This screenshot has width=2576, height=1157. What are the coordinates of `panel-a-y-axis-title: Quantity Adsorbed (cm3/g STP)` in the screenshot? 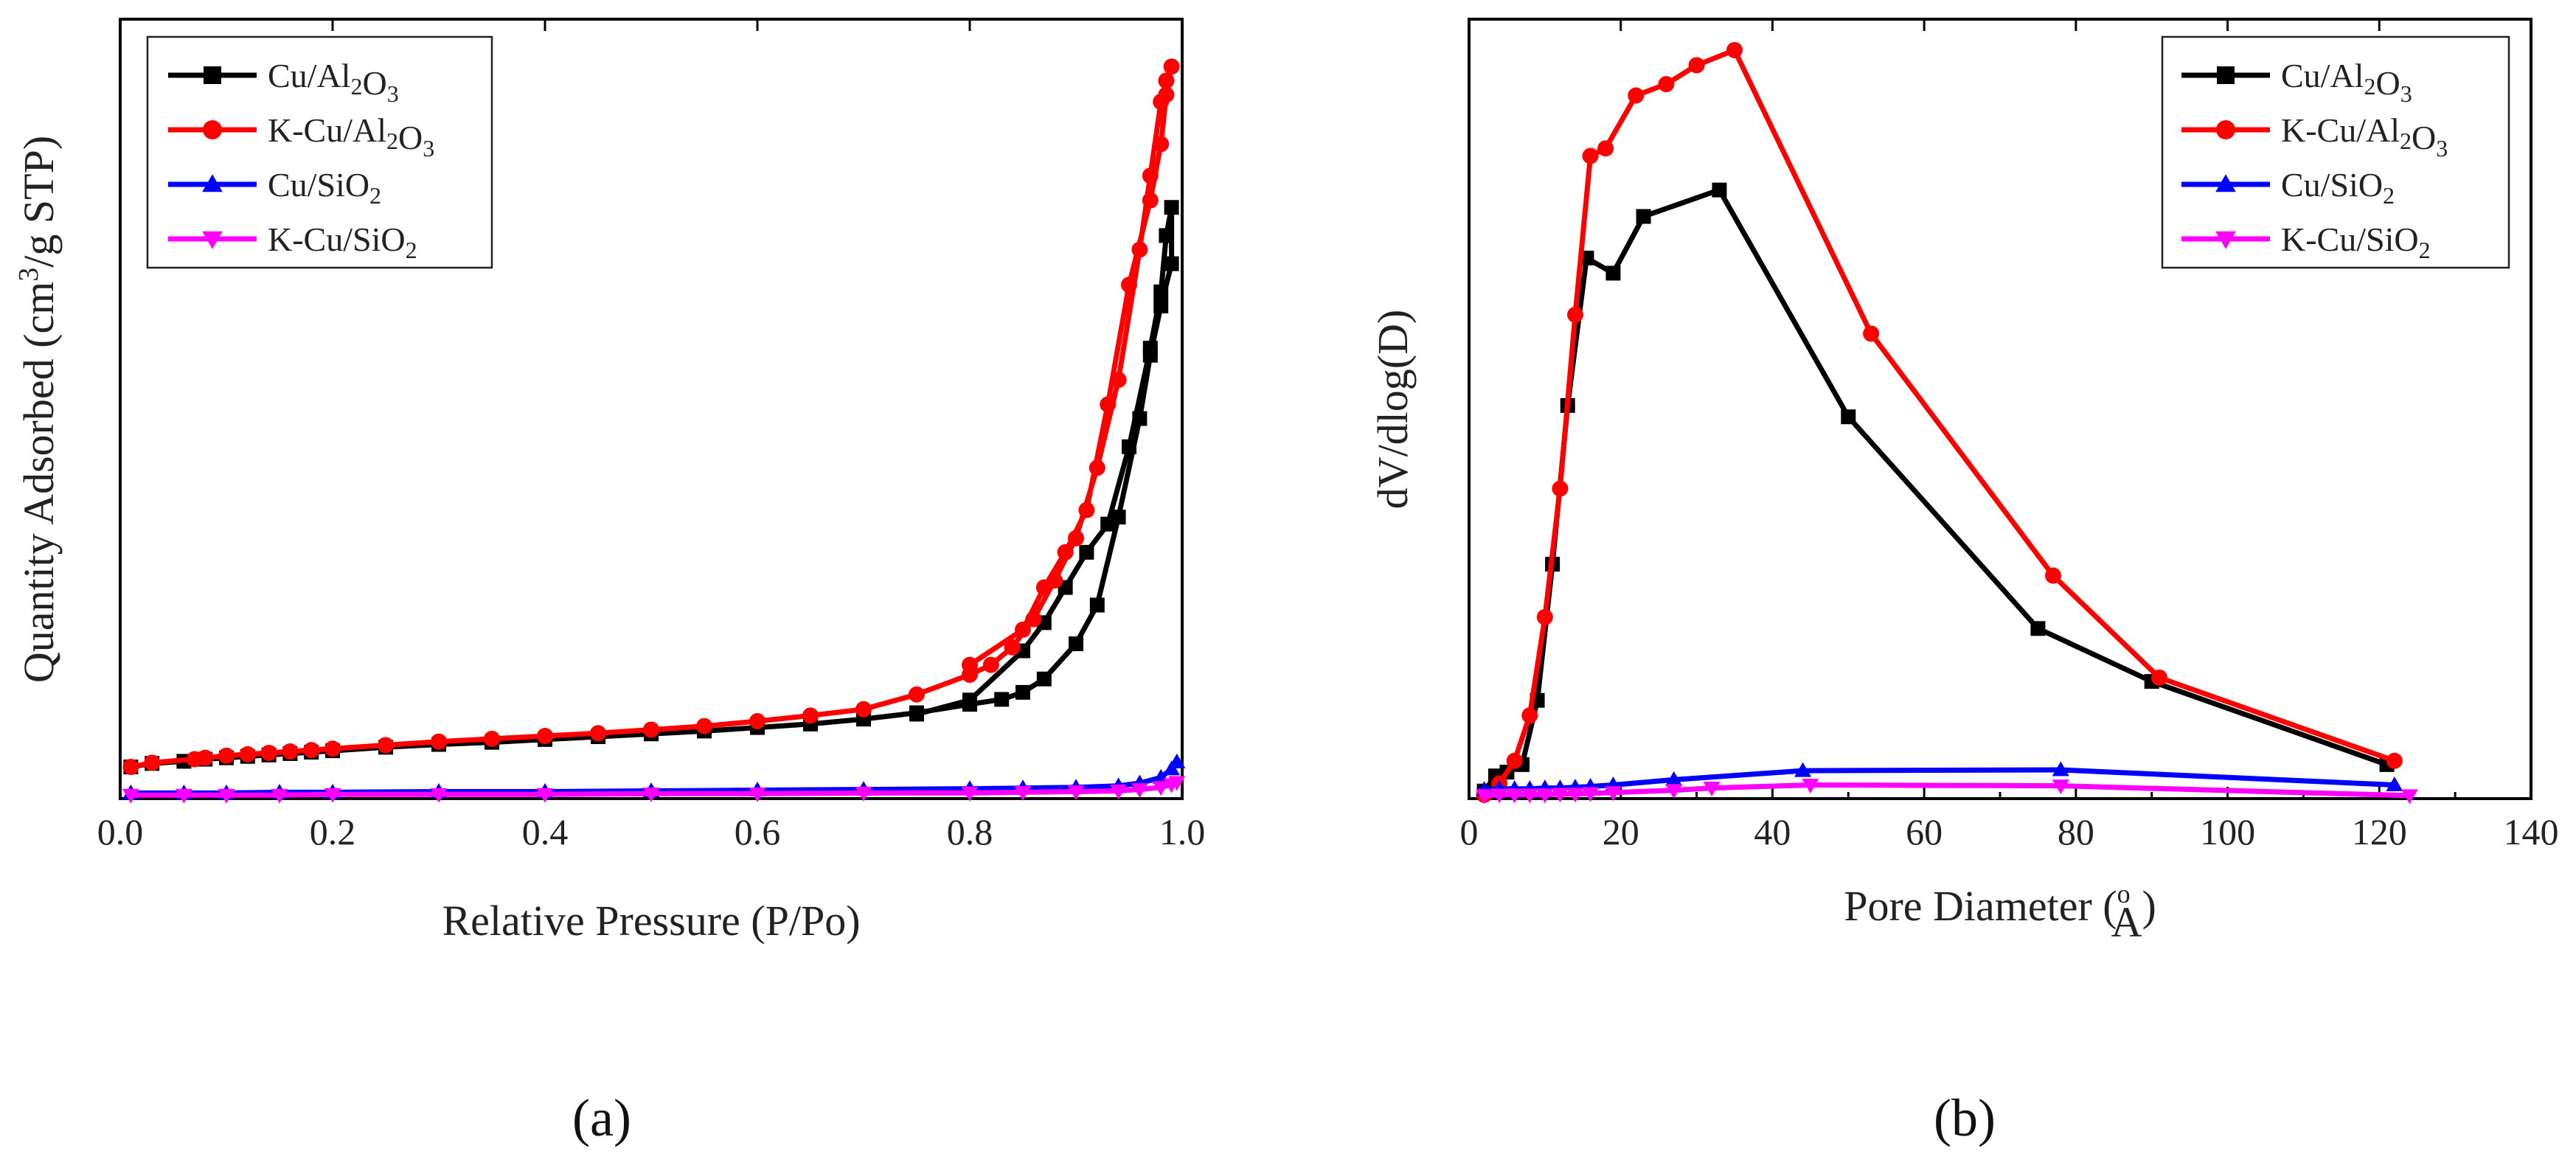 It's located at (38, 409).